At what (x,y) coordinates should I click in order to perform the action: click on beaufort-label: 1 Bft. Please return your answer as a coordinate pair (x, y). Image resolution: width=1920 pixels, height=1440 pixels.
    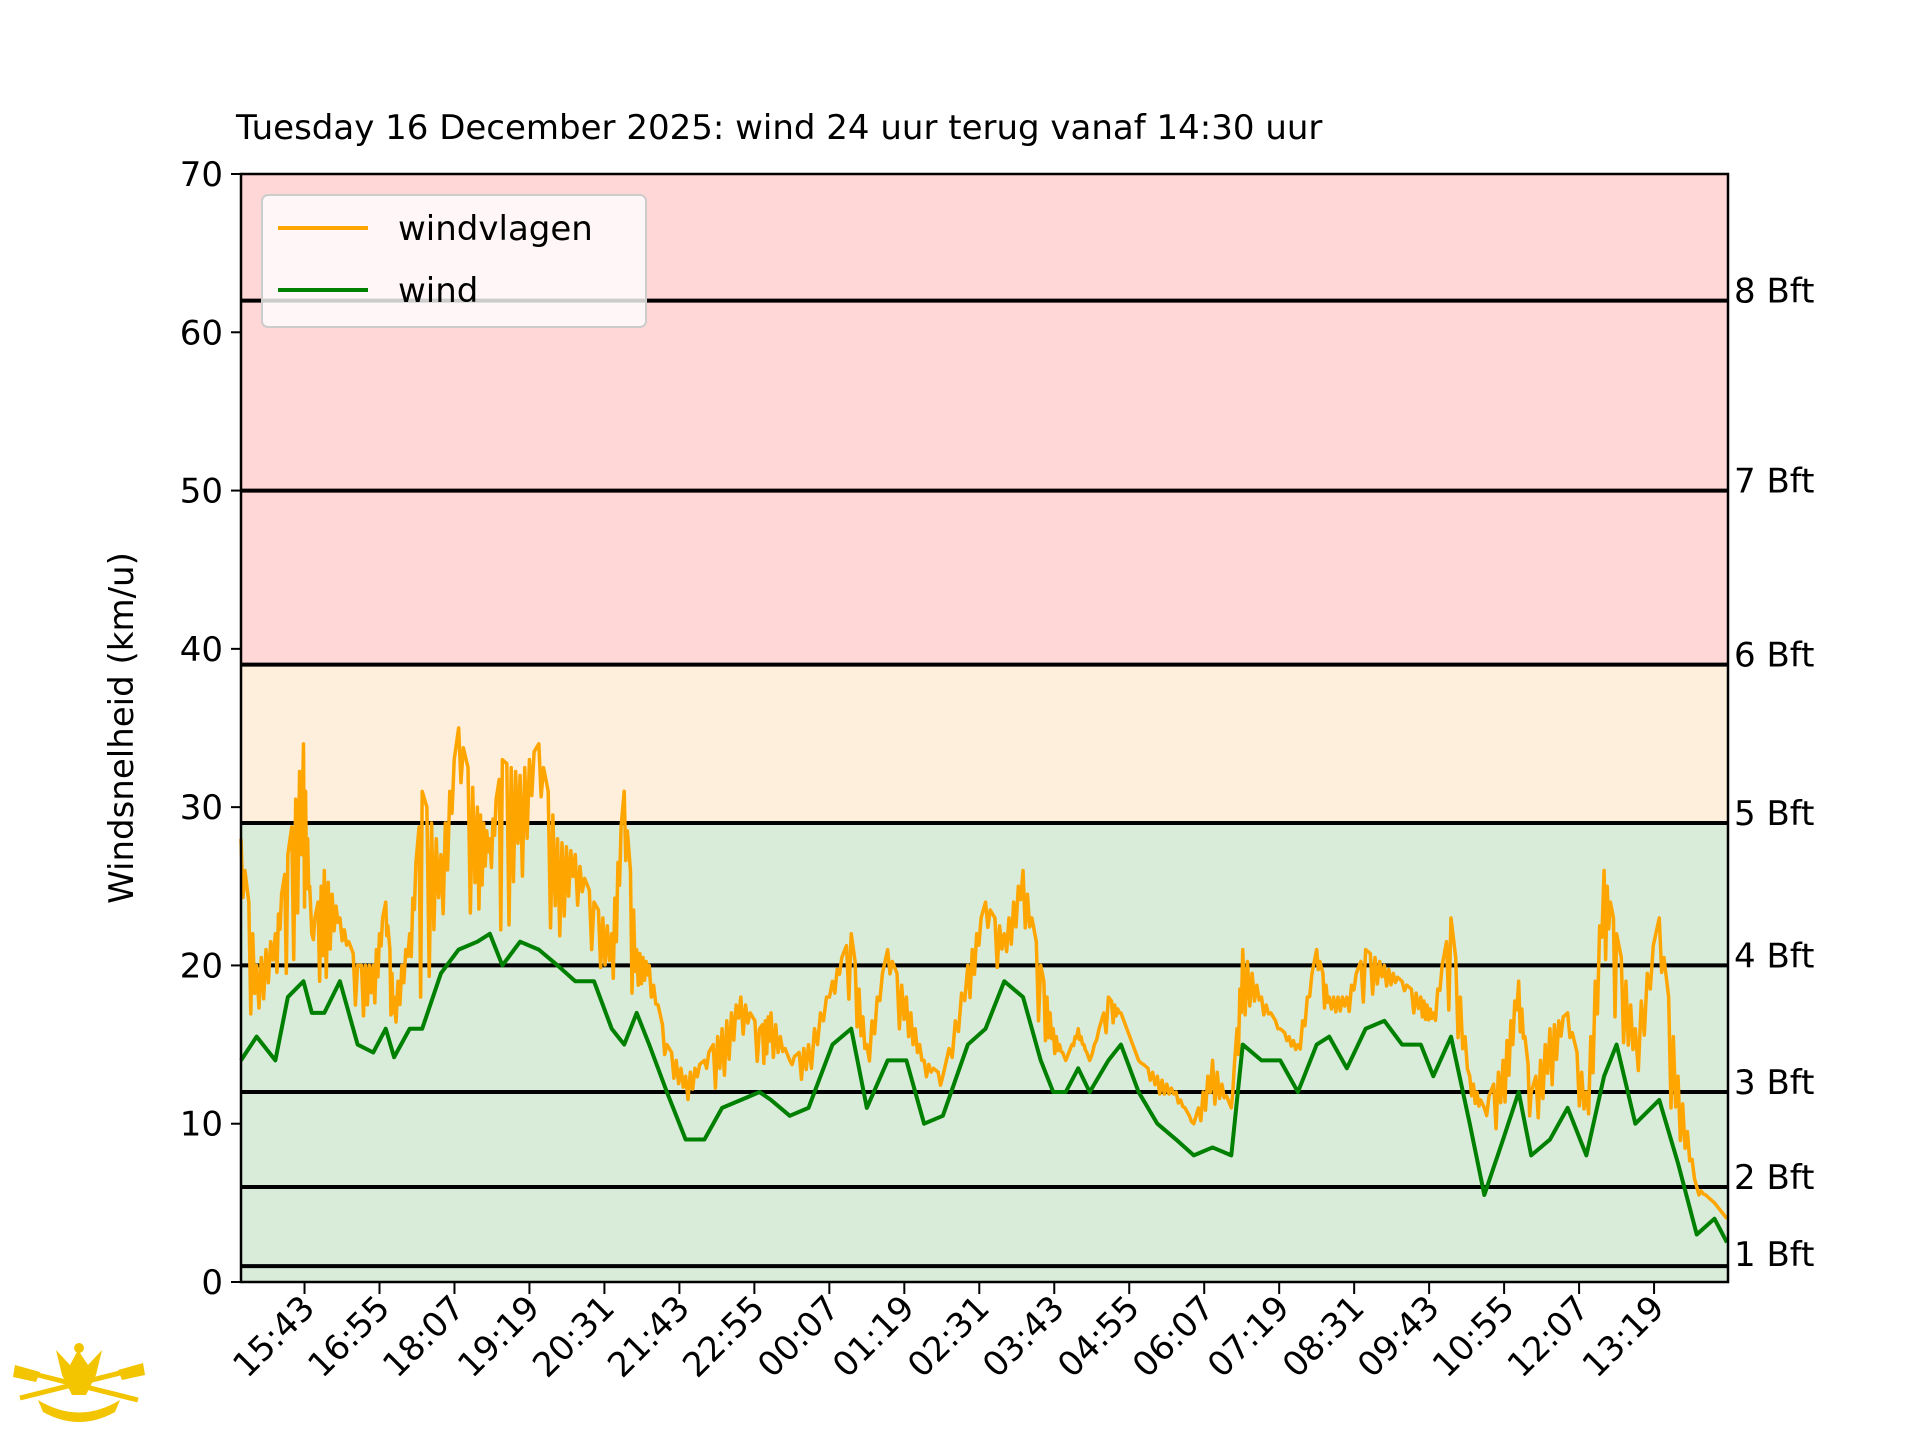
    Looking at the image, I should click on (1774, 1255).